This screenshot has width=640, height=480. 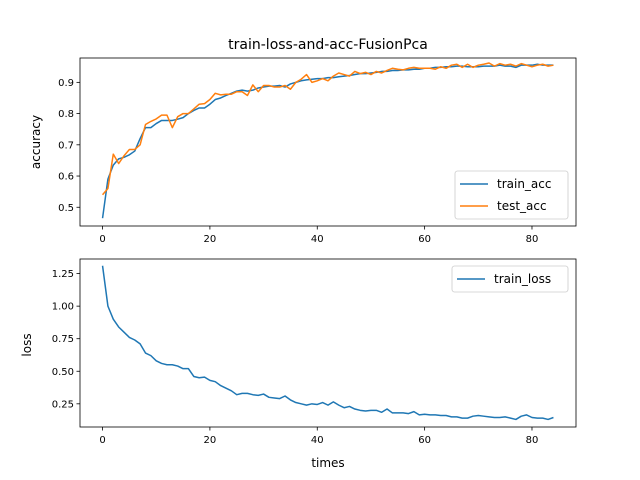 What do you see at coordinates (522, 206) in the screenshot?
I see `accuracy-legend-label-test-acc: test_acc` at bounding box center [522, 206].